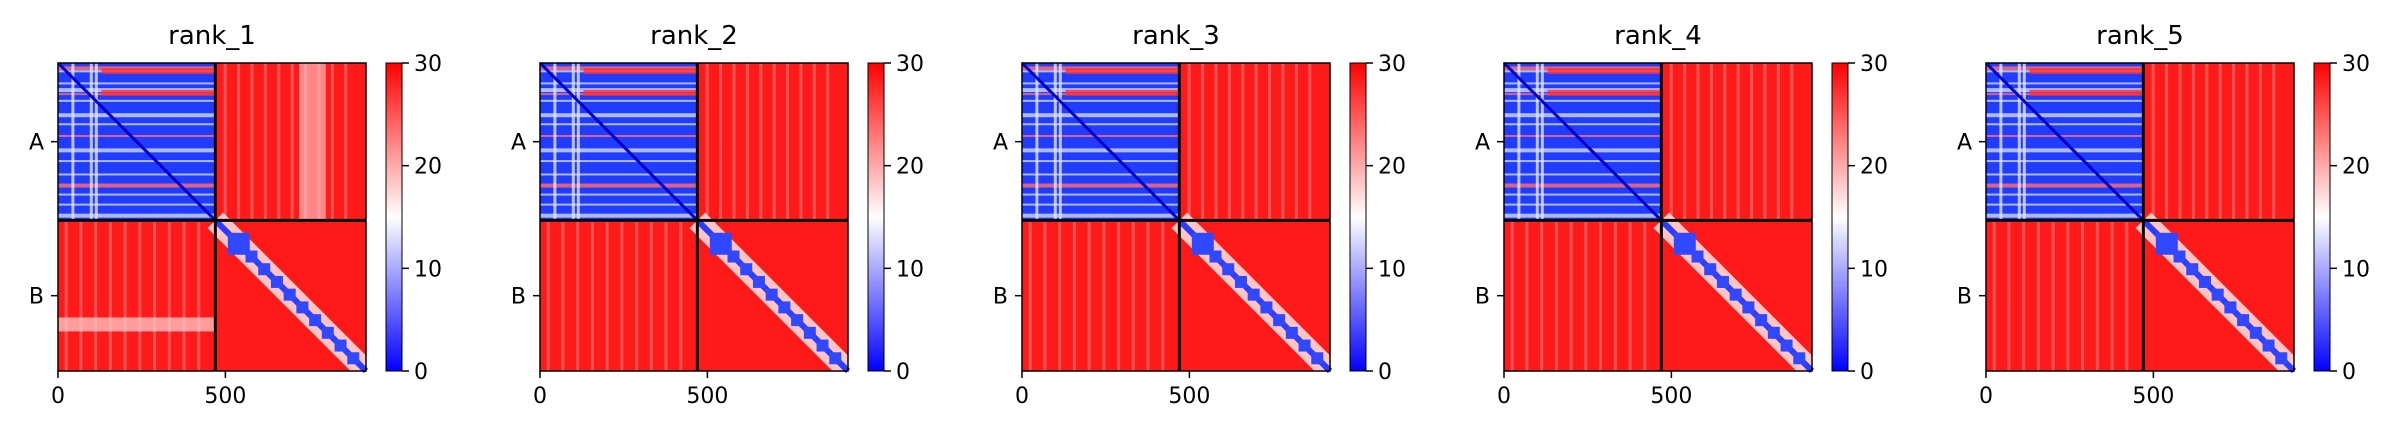  What do you see at coordinates (58, 396) in the screenshot?
I see `x-tick-label: 0` at bounding box center [58, 396].